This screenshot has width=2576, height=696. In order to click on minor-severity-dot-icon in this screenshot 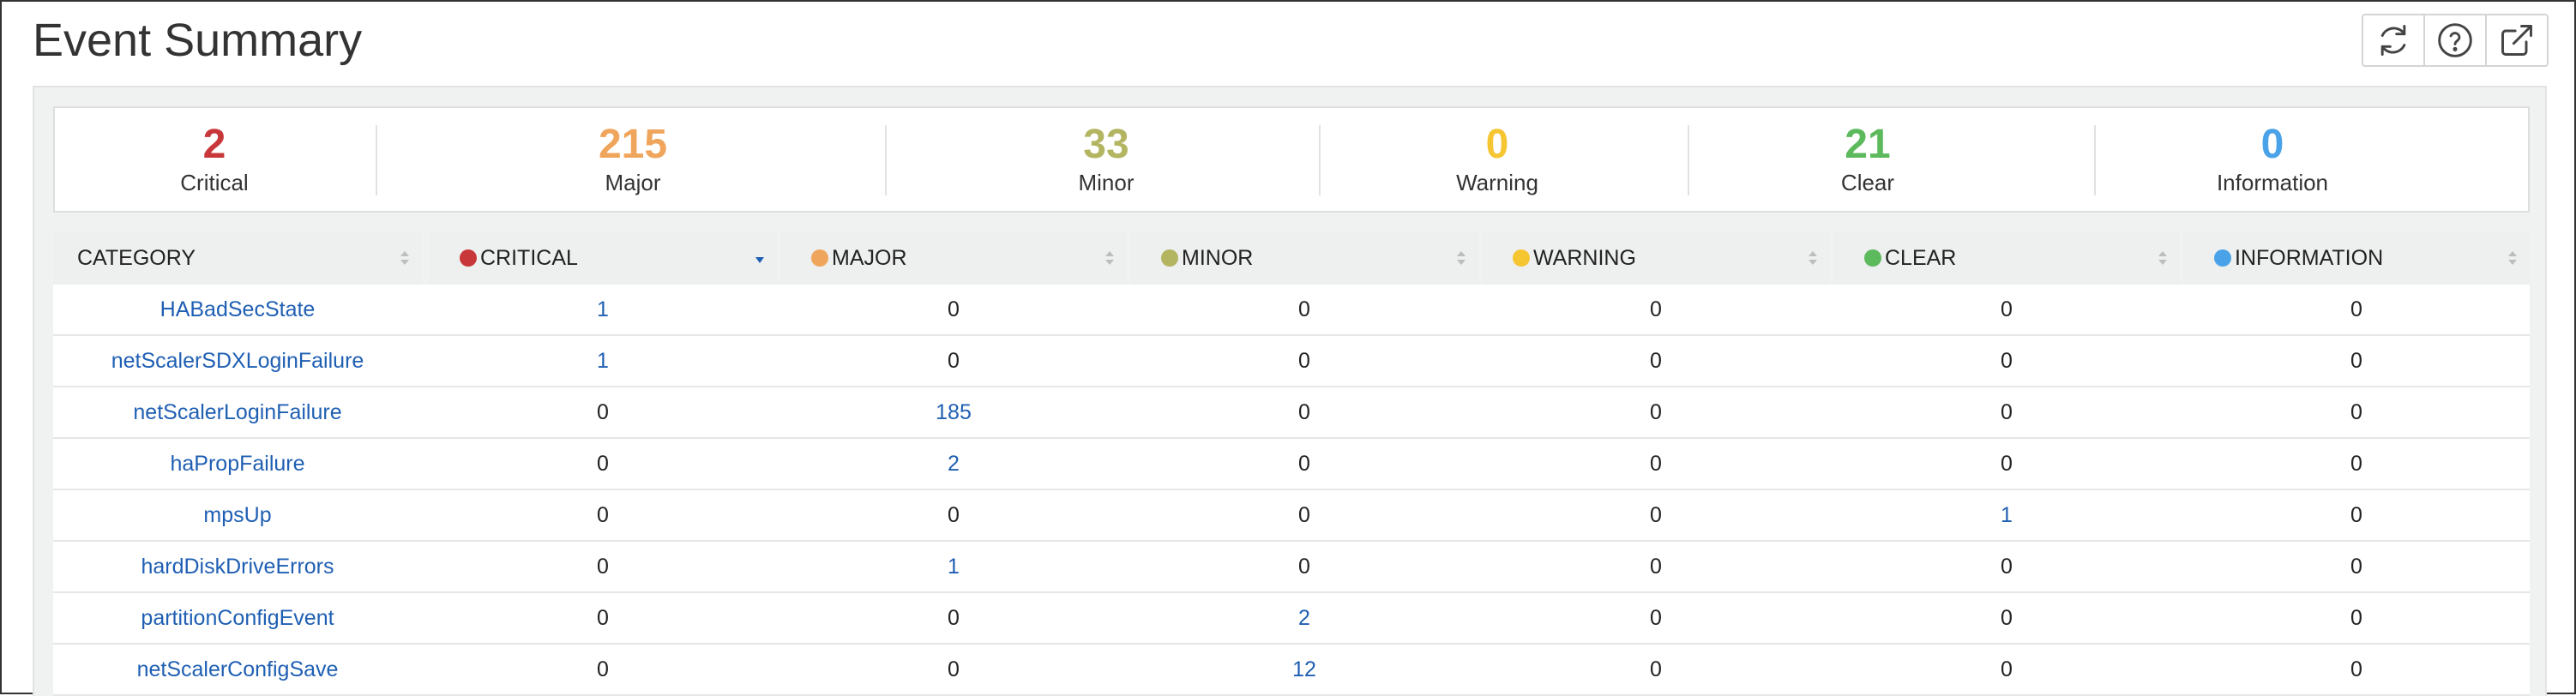, I will do `click(1169, 258)`.